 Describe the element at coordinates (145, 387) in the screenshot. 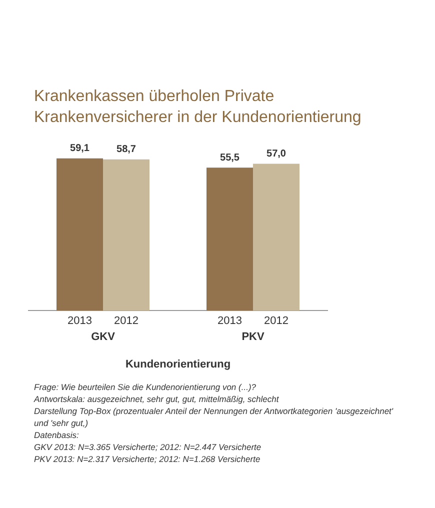

I see `text: Frage: Wie beurteilen Sie die Kundenorientierung von (...)?` at that location.